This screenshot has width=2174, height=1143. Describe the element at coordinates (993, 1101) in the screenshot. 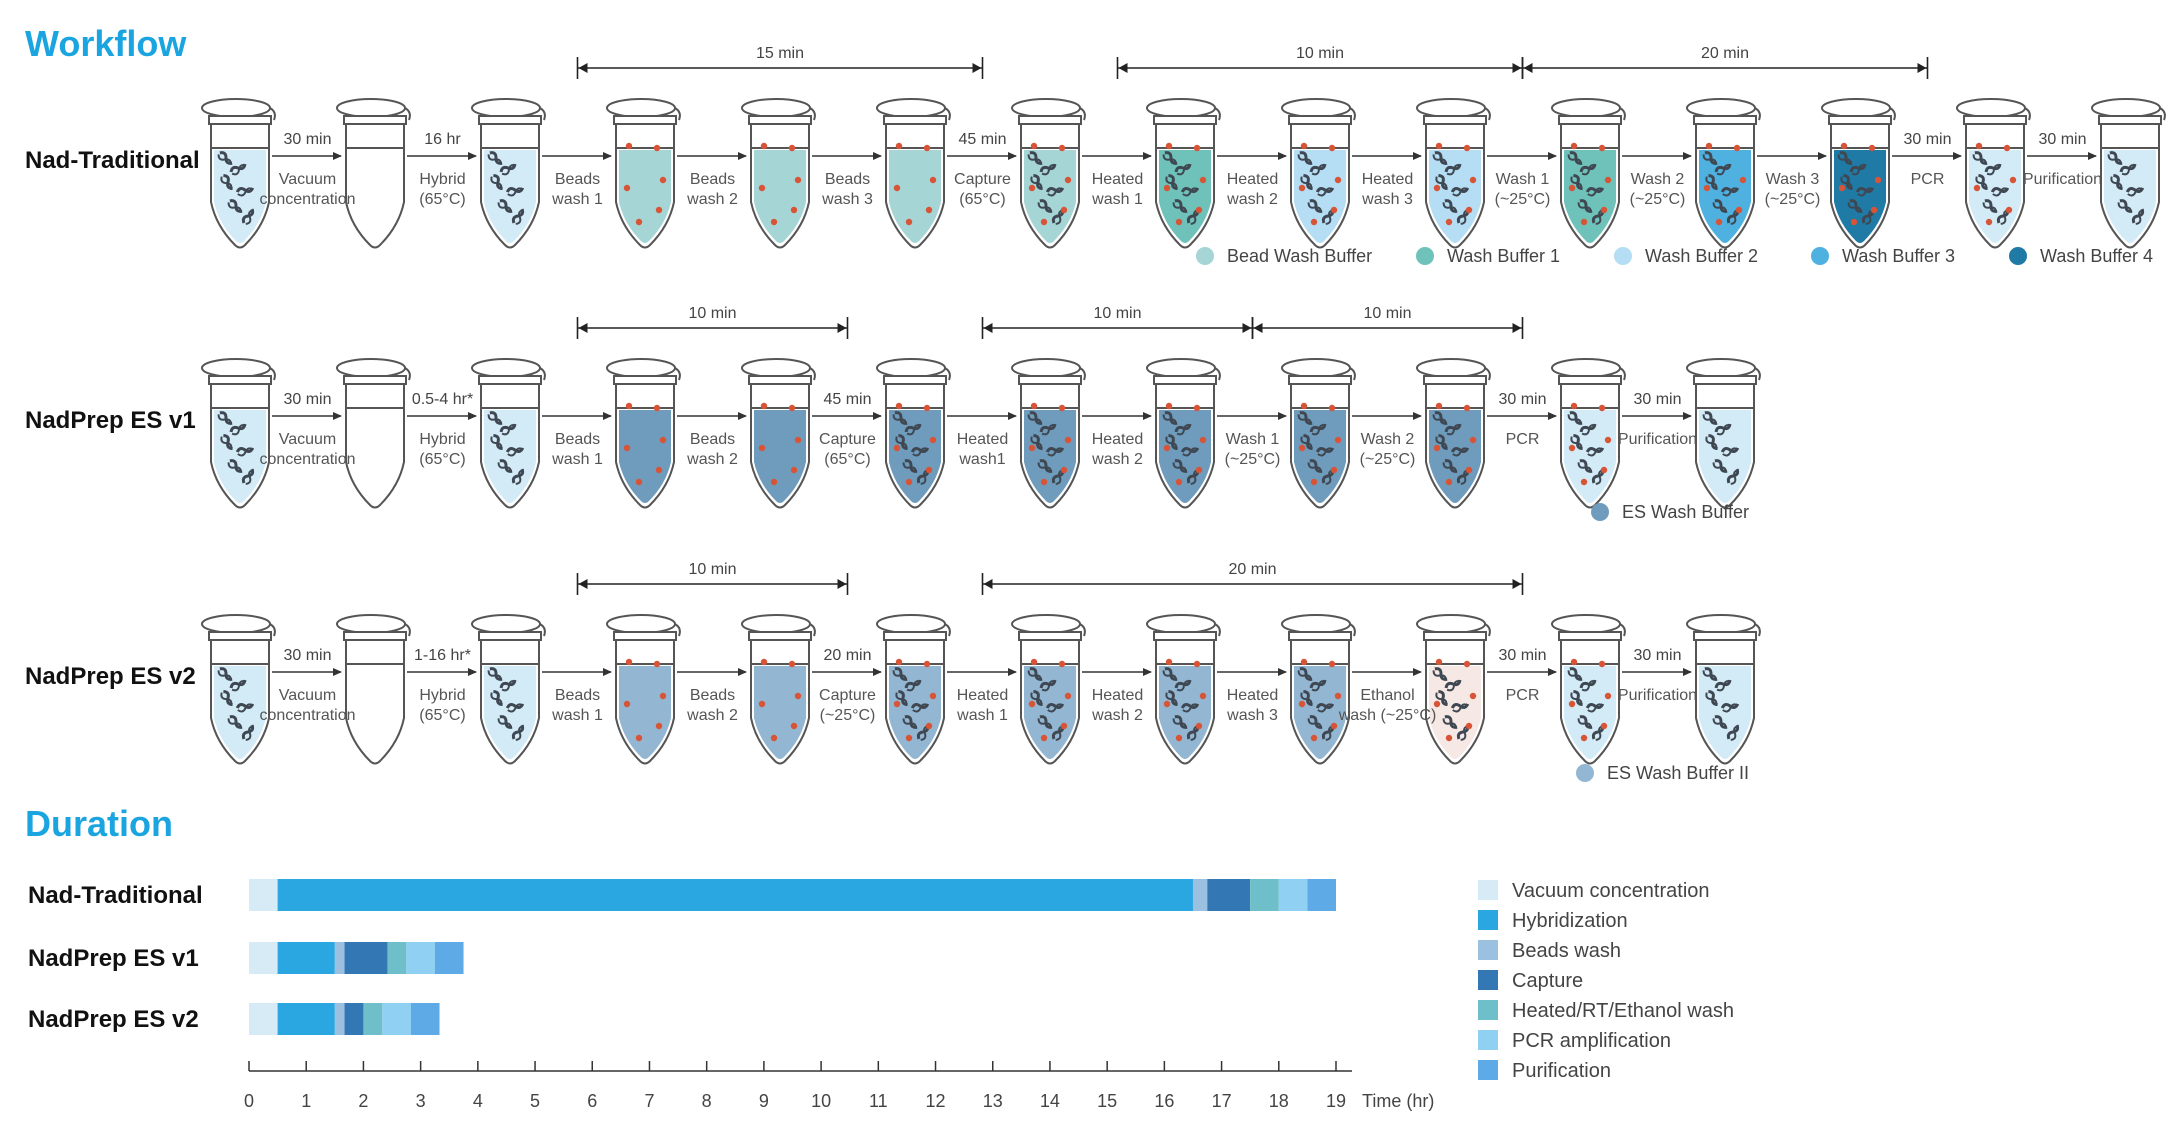

I see `x-tick-label: 13` at that location.